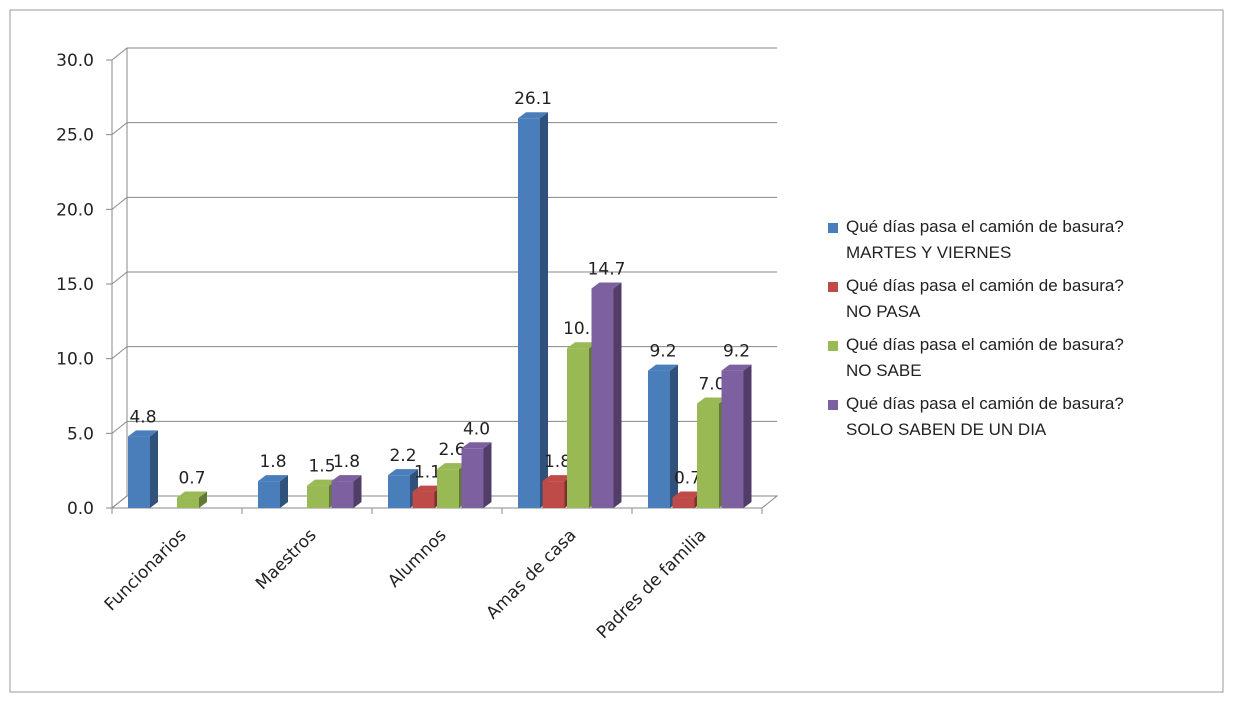 This screenshot has width=1233, height=702. What do you see at coordinates (75, 285) in the screenshot?
I see `y-tick-label: 15.0` at bounding box center [75, 285].